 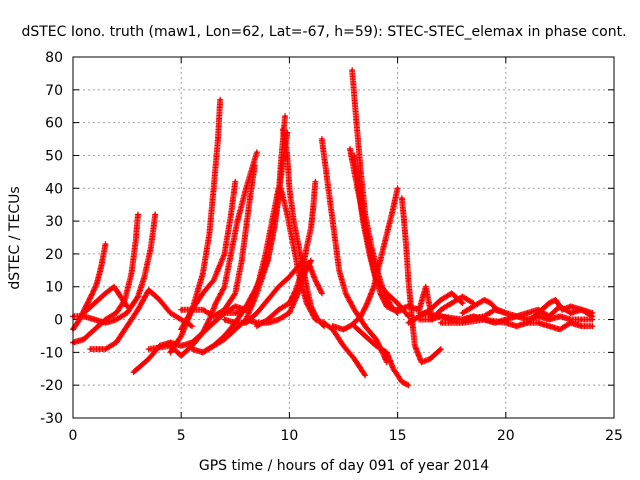 What do you see at coordinates (54, 189) in the screenshot?
I see `y-tick-label: 40` at bounding box center [54, 189].